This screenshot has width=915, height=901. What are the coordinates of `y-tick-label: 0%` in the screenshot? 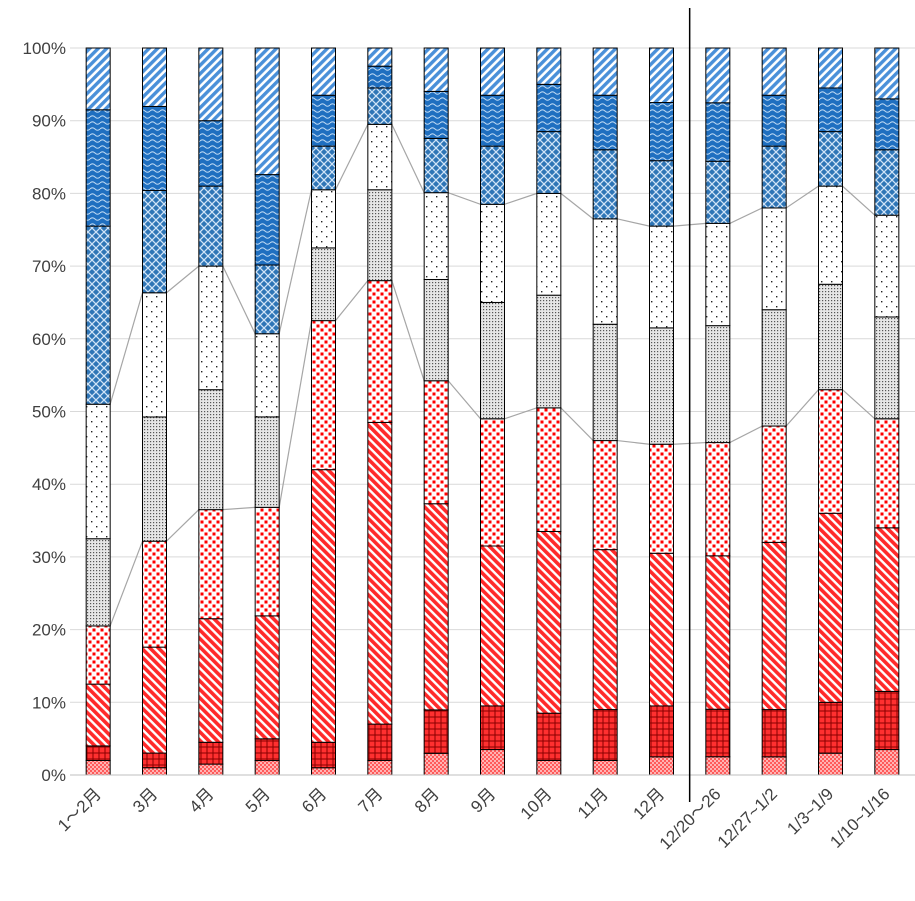 It's located at (53, 775).